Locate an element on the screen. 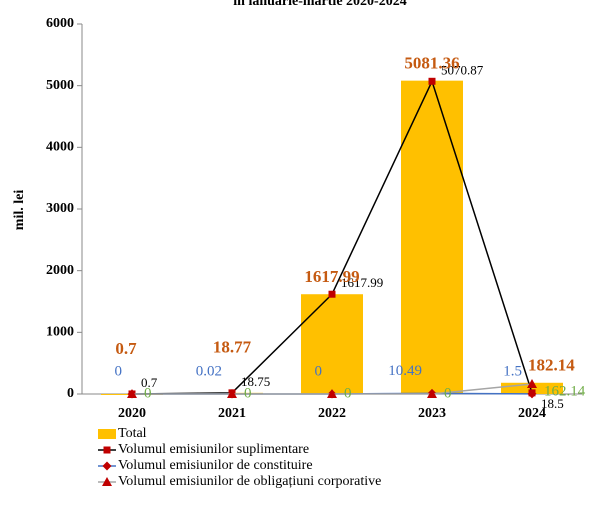 This screenshot has width=605, height=522. y-tick-label: 3000 is located at coordinates (60, 208).